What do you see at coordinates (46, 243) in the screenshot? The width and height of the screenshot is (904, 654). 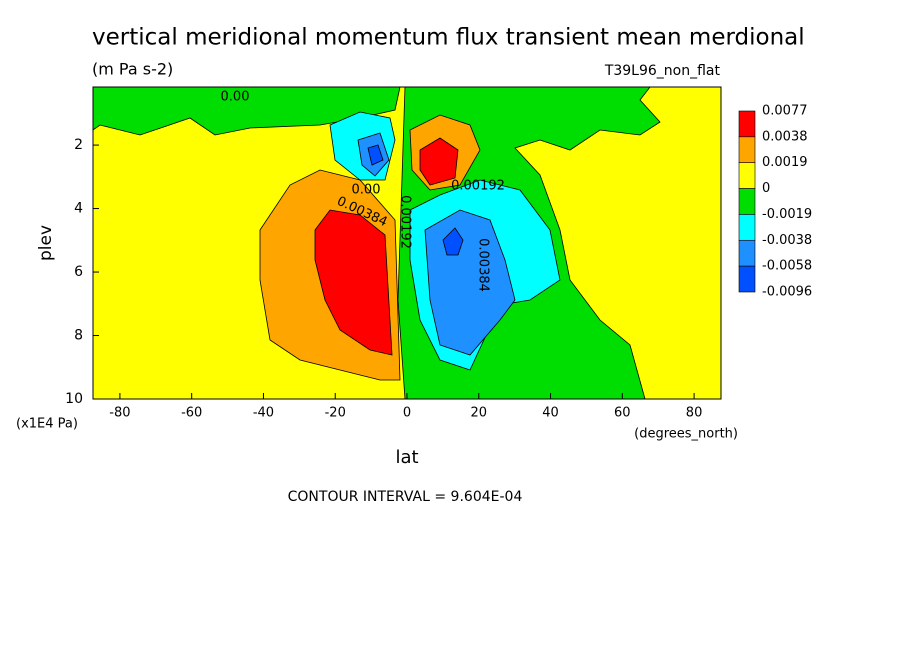 I see `y-axis-label: plev` at bounding box center [46, 243].